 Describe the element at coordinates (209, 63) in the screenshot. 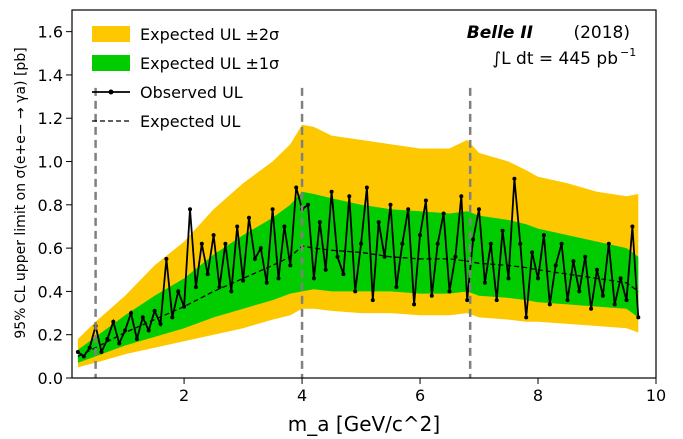

I see `legend-label-band1: Expected UL ±1σ` at that location.